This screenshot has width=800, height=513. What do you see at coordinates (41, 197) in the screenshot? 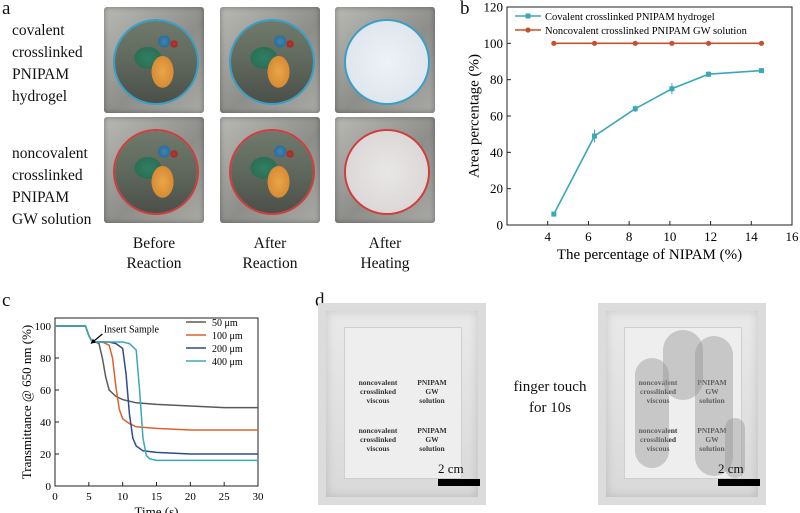
I see `row-label-line: PNIPAM` at bounding box center [41, 197].